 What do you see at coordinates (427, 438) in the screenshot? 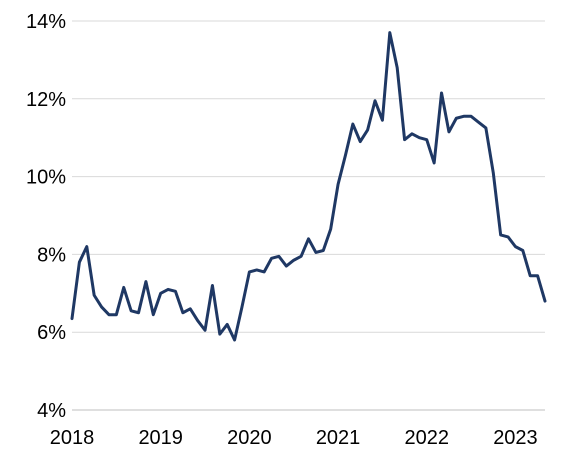
I see `x-tick-label: 2022` at bounding box center [427, 438].